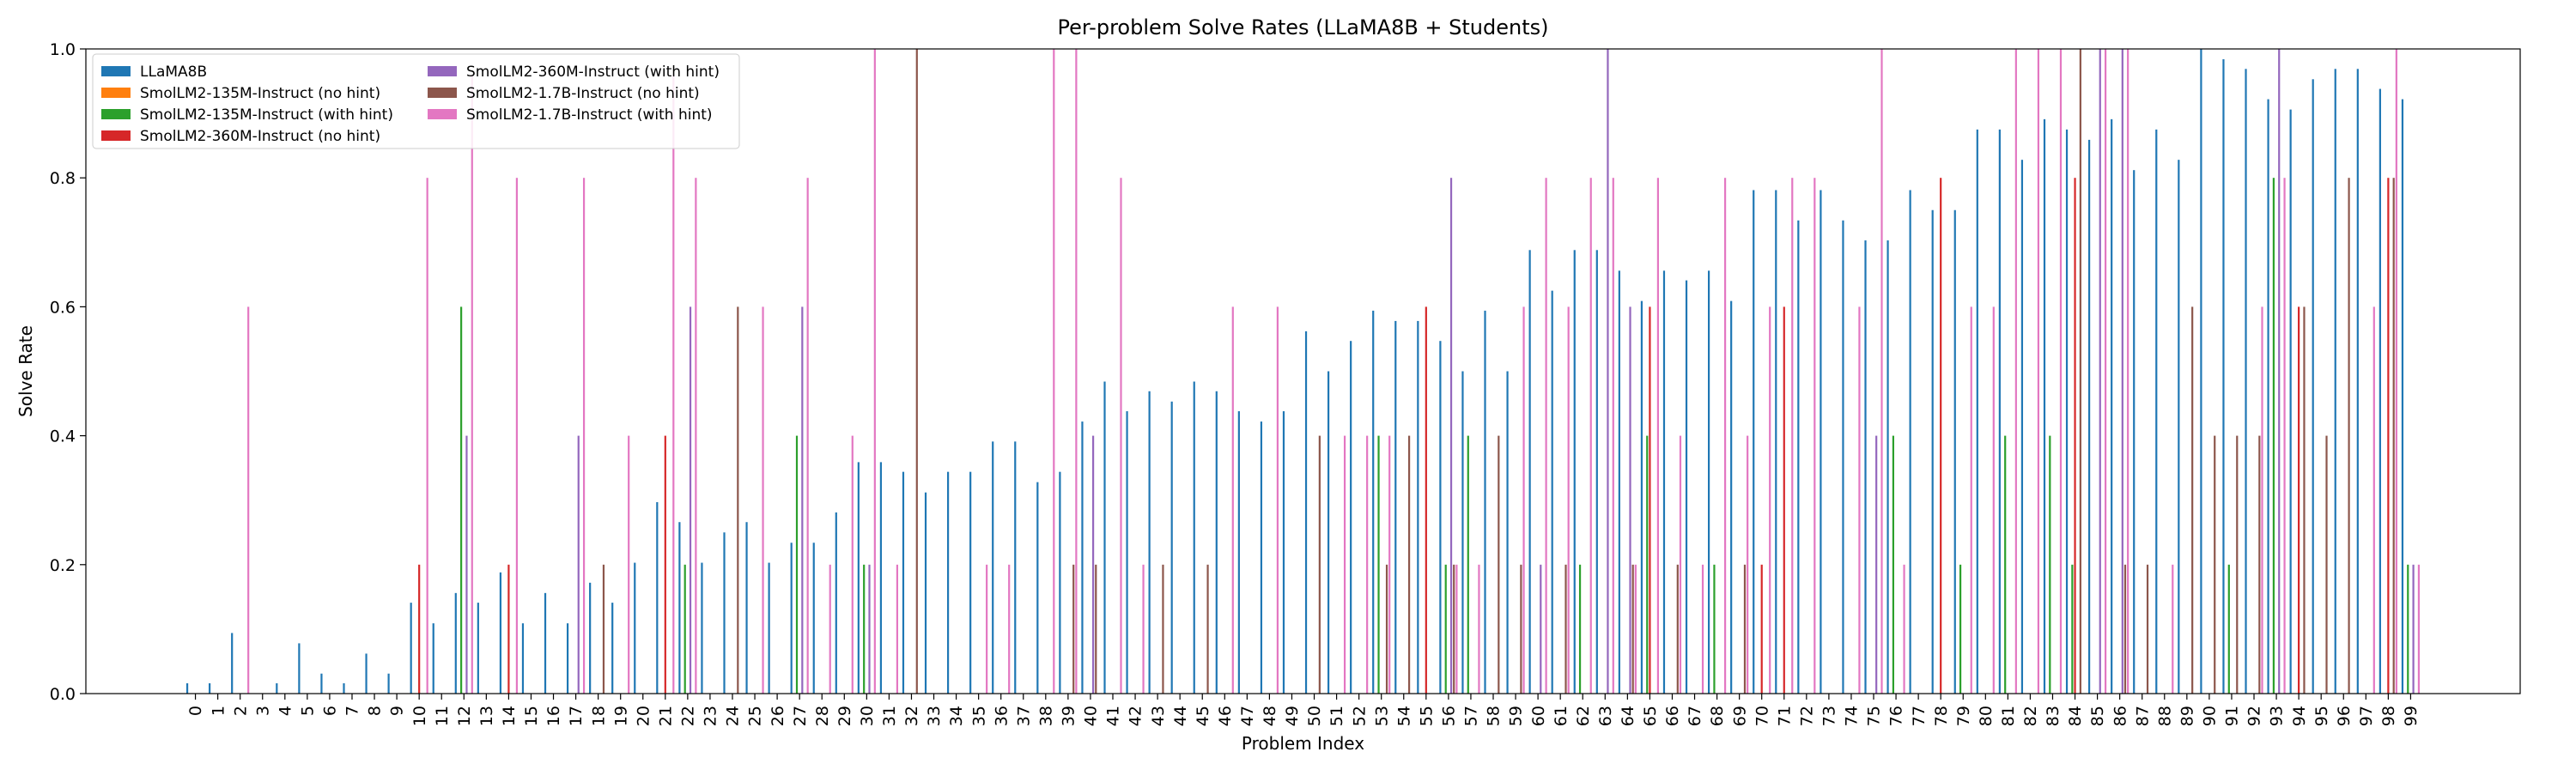 Image resolution: width=2576 pixels, height=776 pixels. What do you see at coordinates (889, 716) in the screenshot?
I see `x-tick-label: 31` at bounding box center [889, 716].